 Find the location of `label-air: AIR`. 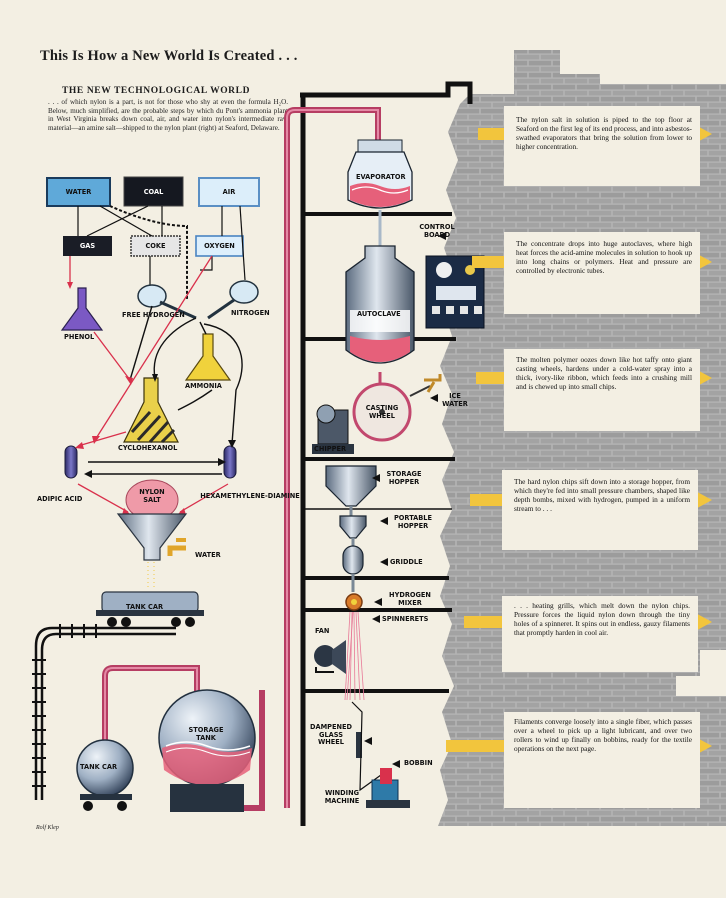

label-air: AIR is located at coordinates (229, 192).